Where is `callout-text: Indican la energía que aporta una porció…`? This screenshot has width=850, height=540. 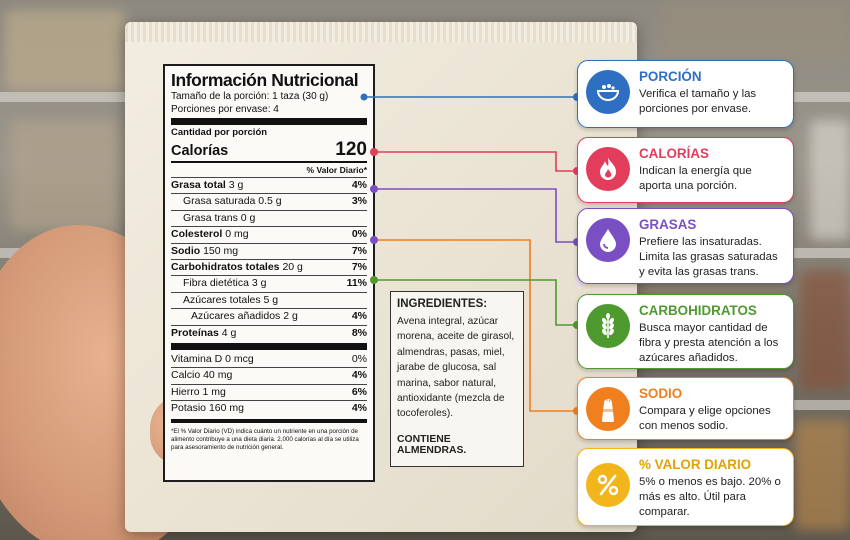 callout-text: Indican la energía que aporta una porció… is located at coordinates (695, 178).